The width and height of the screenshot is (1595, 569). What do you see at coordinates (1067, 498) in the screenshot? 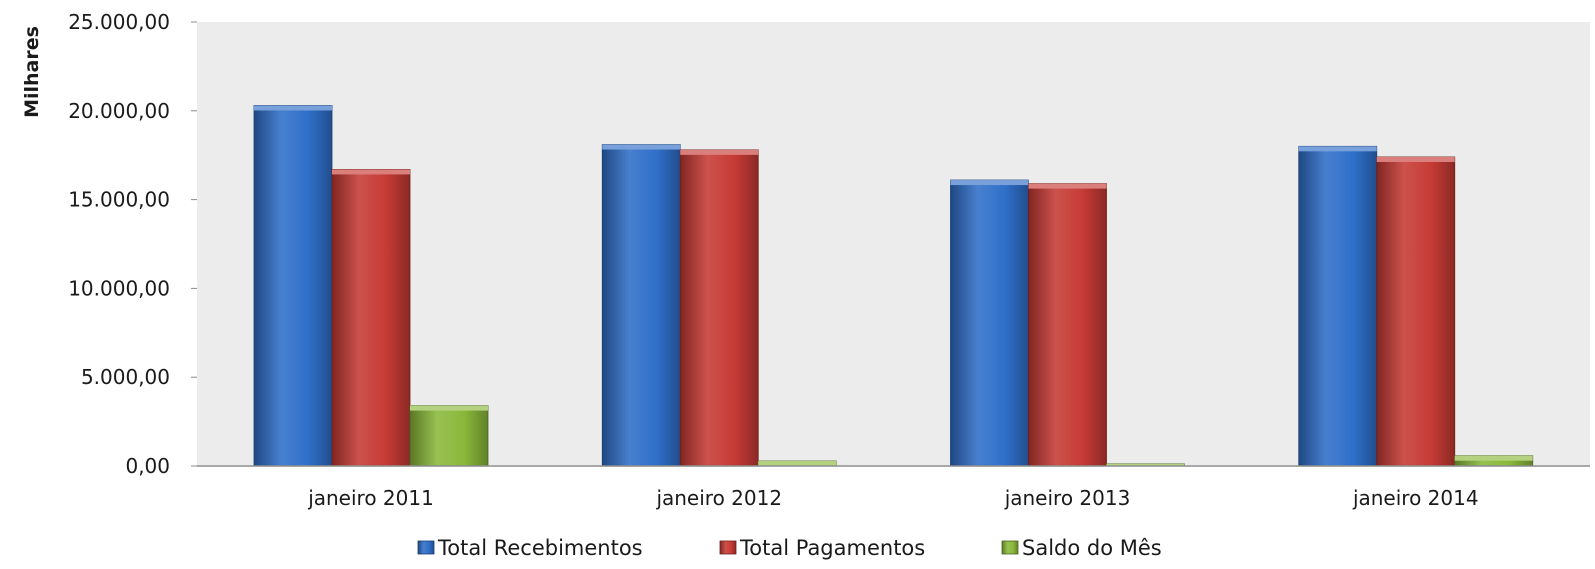
I see `x-tick-label: janeiro 2013` at bounding box center [1067, 498].